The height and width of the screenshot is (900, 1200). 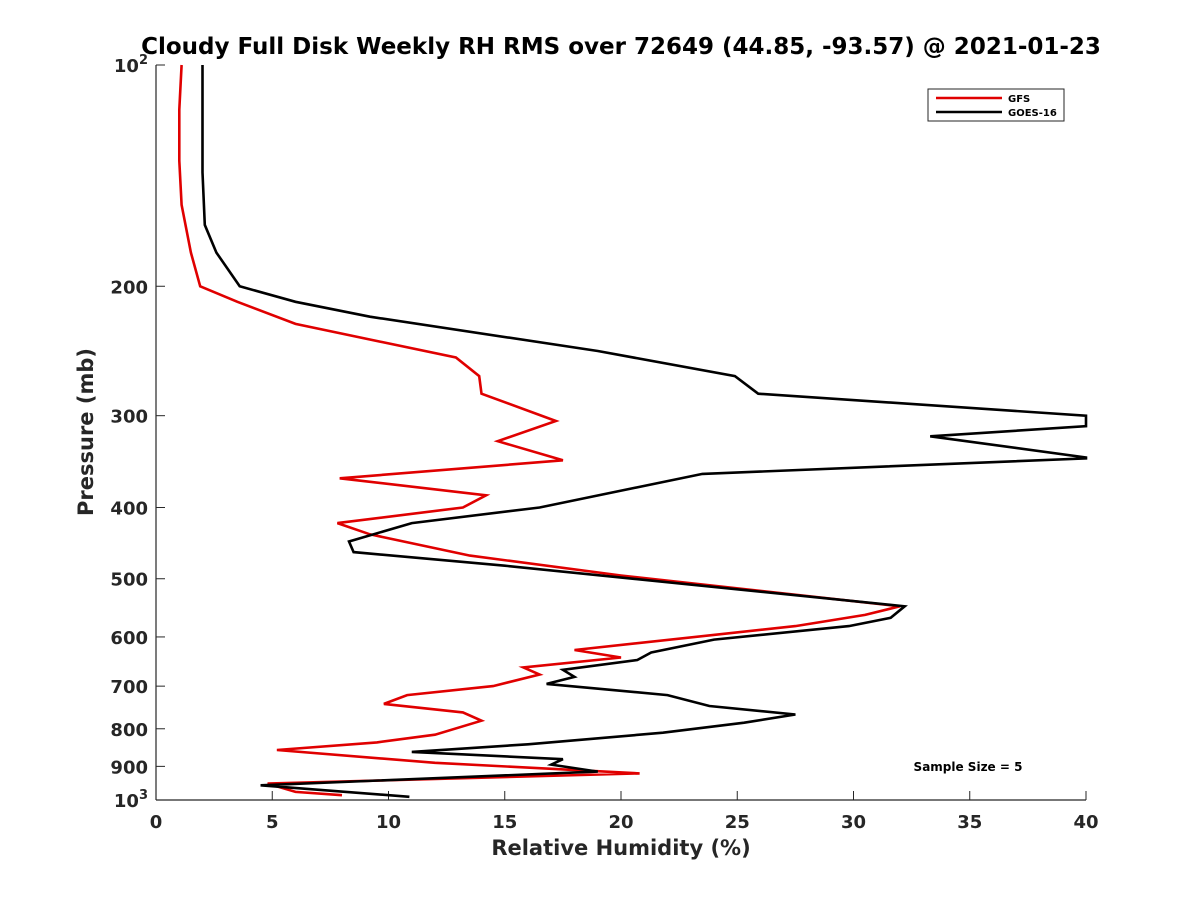 I want to click on y-tick-label: 700, so click(x=129, y=687).